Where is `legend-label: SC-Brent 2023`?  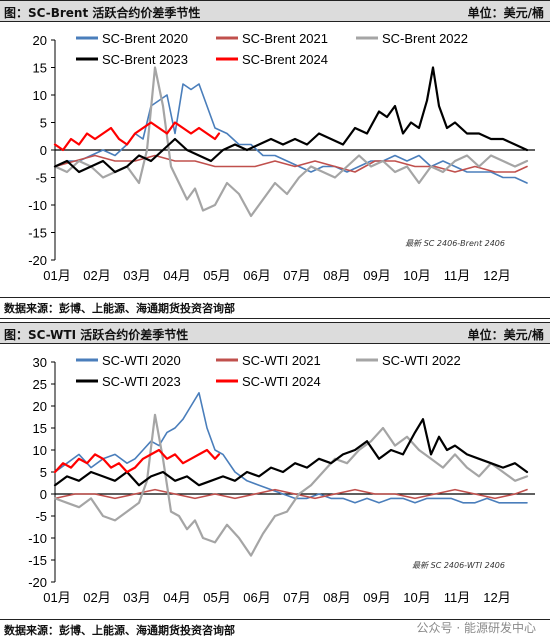 legend-label: SC-Brent 2023 is located at coordinates (145, 59).